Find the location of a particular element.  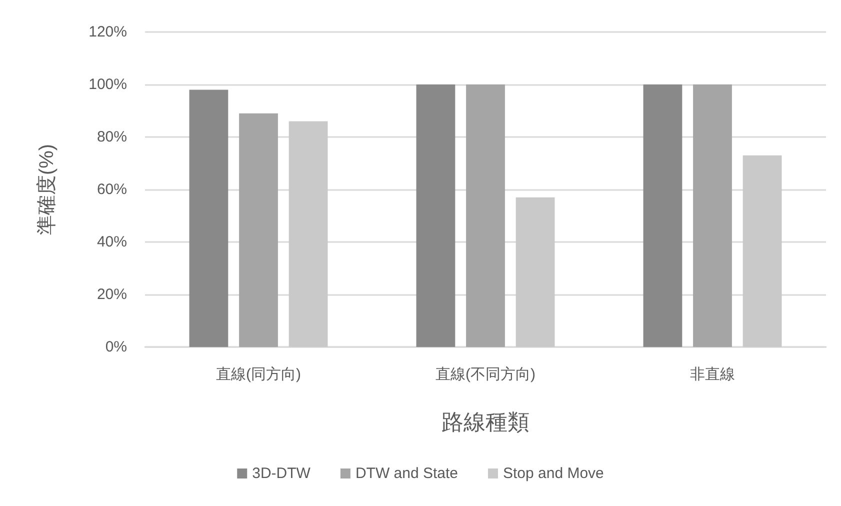

y-tick-label: 60% is located at coordinates (111, 189).